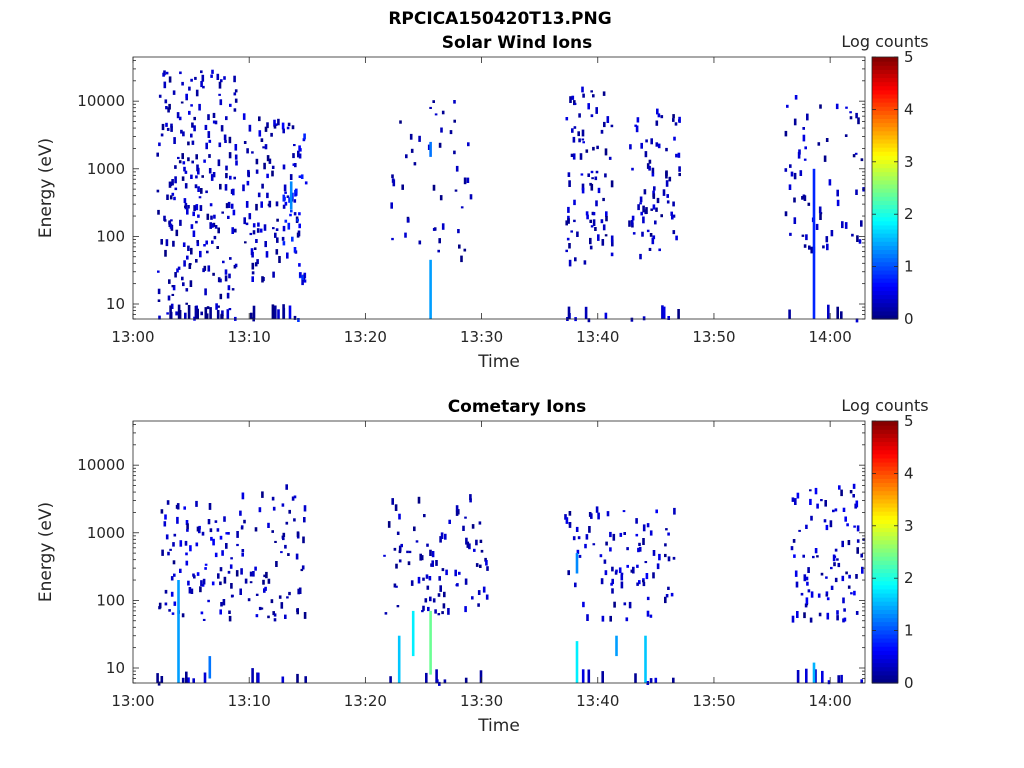  What do you see at coordinates (713, 337) in the screenshot?
I see `x-tick-label: 13:50` at bounding box center [713, 337].